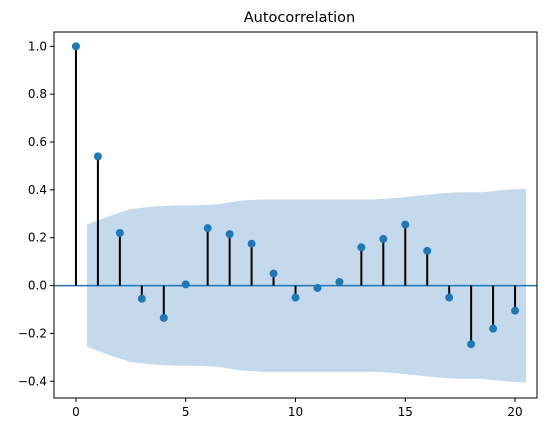 This screenshot has width=559, height=433. I want to click on x-tick-label: 20, so click(514, 412).